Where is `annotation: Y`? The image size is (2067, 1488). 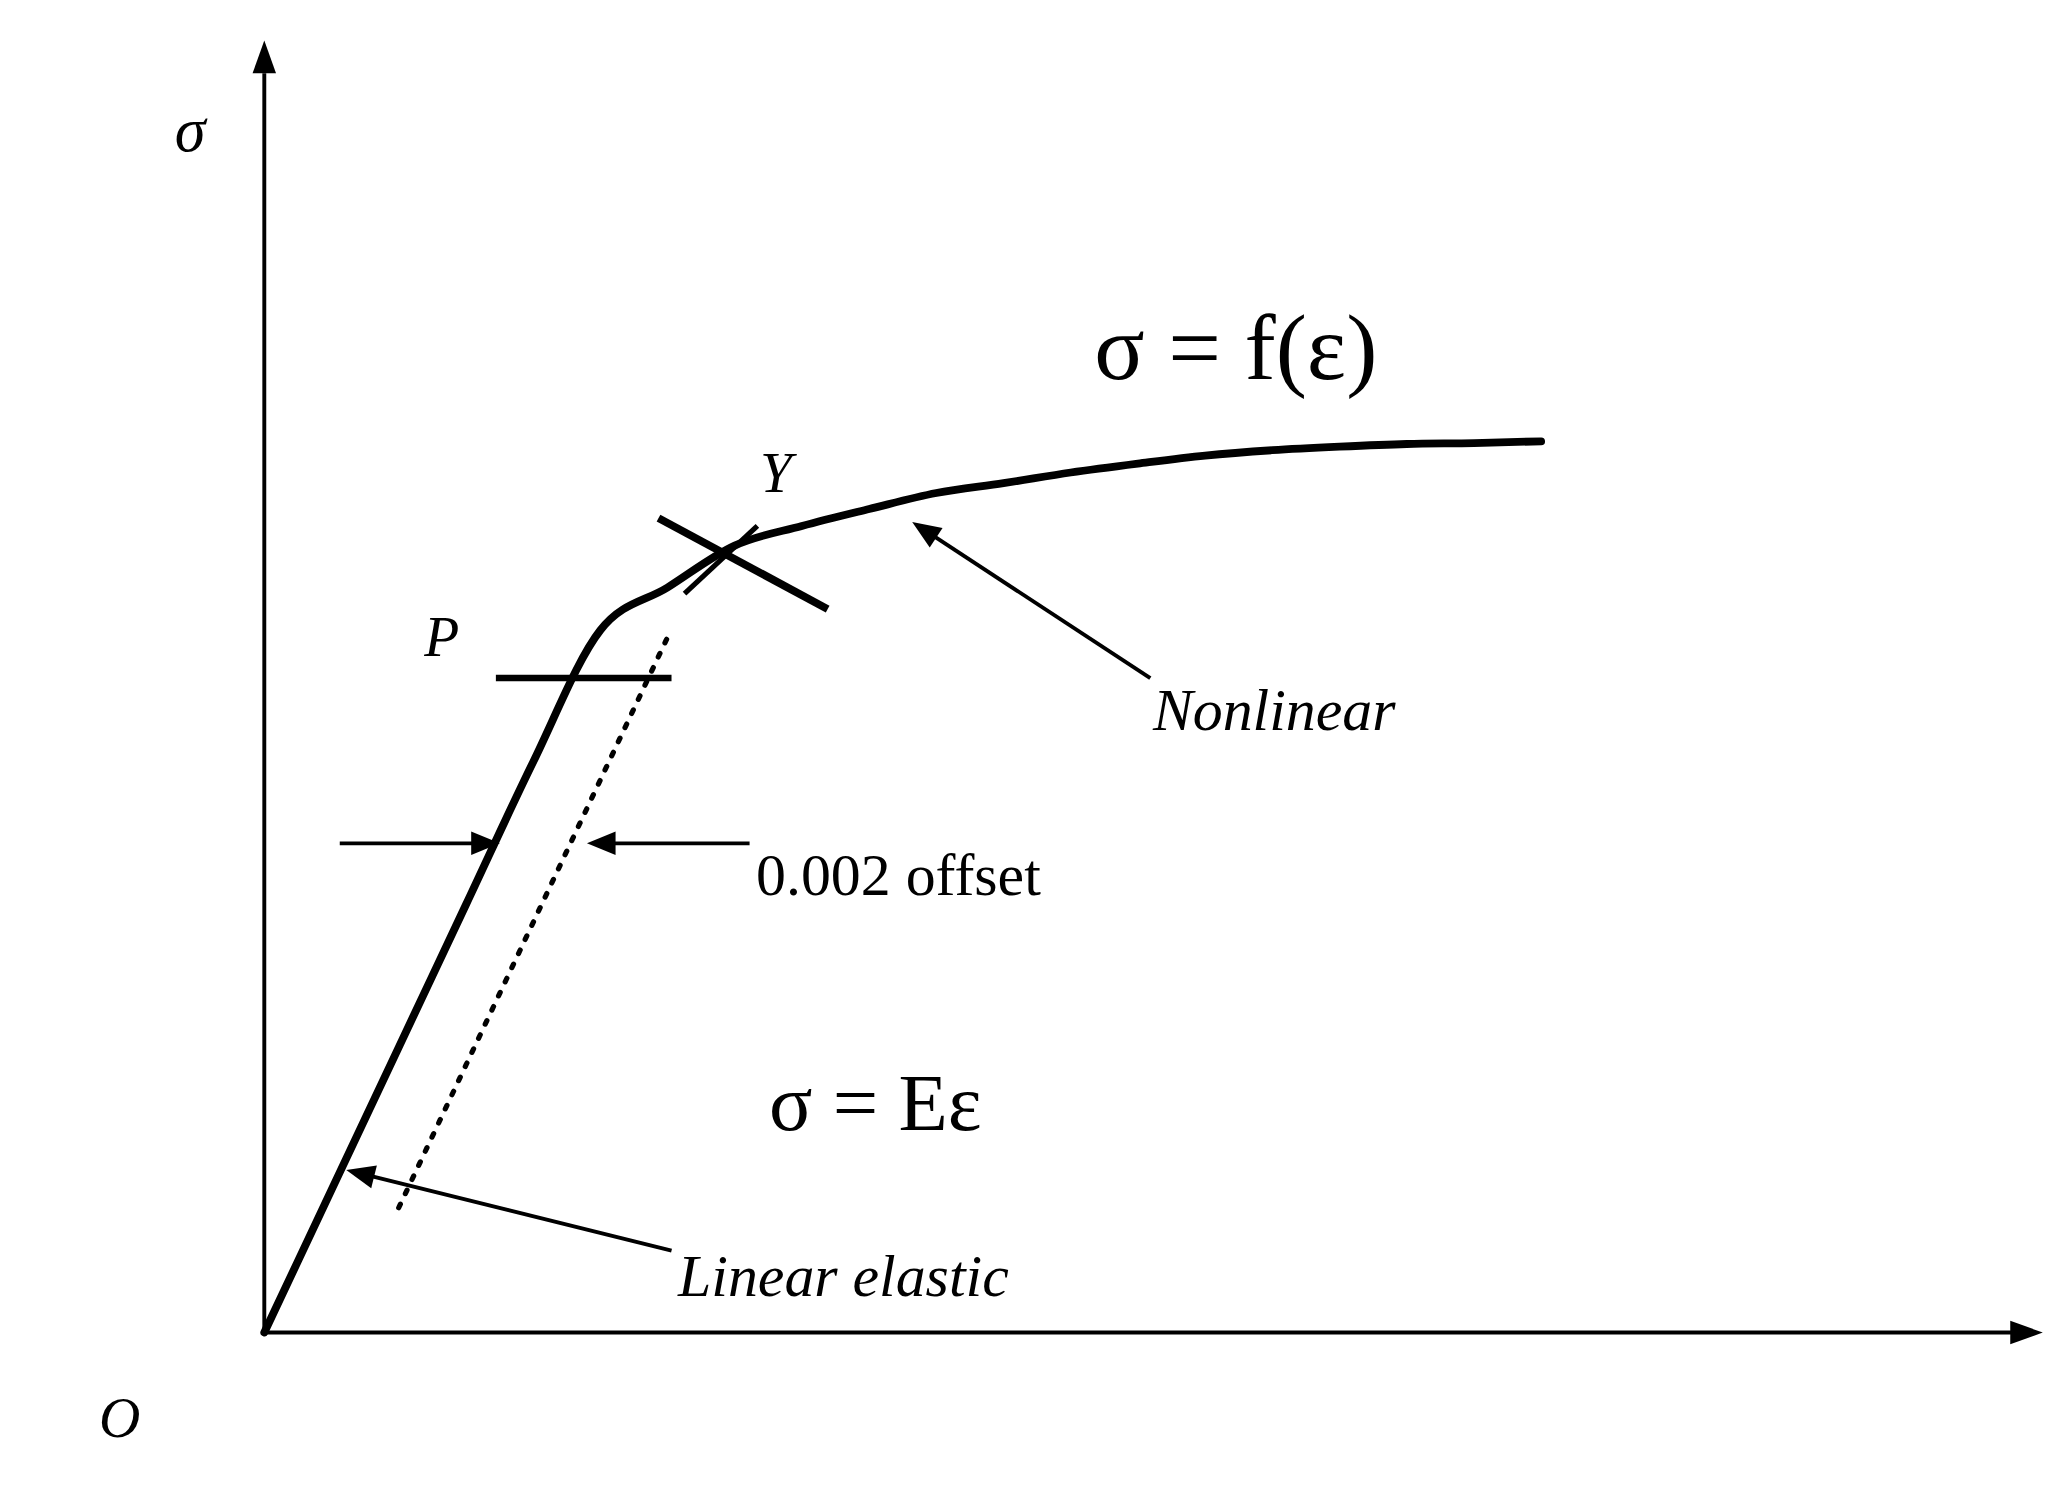 annotation: Y is located at coordinates (778, 473).